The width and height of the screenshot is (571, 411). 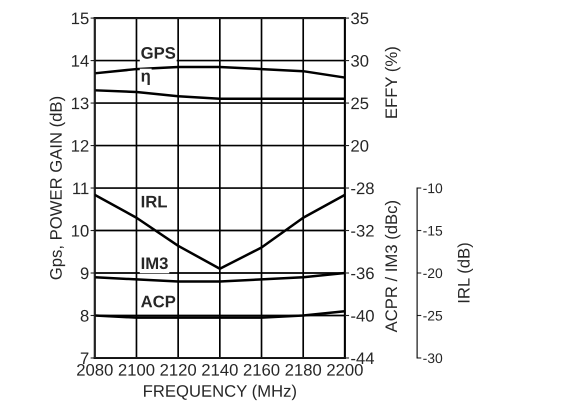 What do you see at coordinates (359, 103) in the screenshot?
I see `y2-tick-label: 25` at bounding box center [359, 103].